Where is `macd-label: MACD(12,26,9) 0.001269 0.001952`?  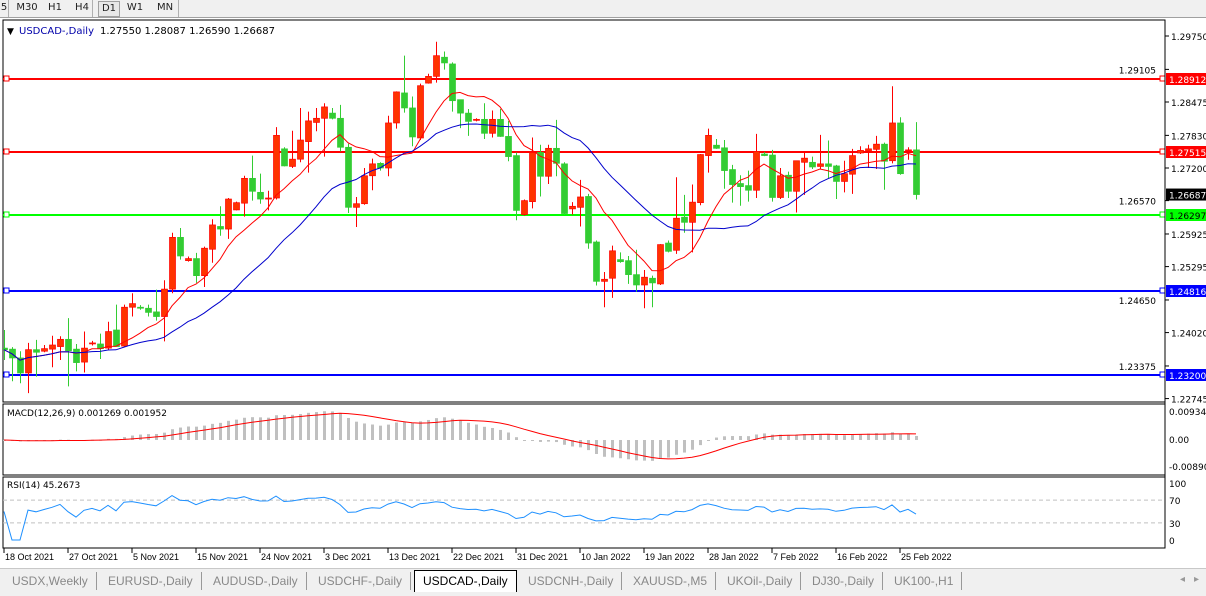
macd-label: MACD(12,26,9) 0.001269 0.001952 is located at coordinates (87, 414).